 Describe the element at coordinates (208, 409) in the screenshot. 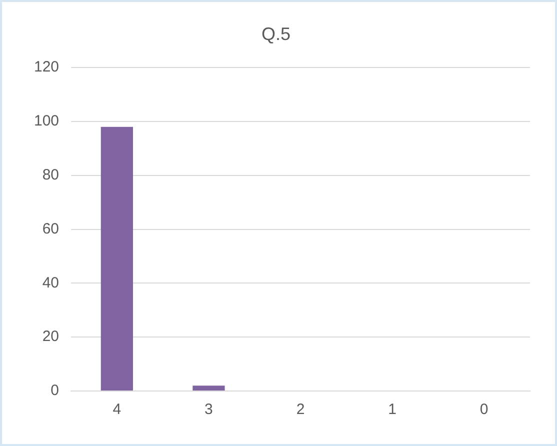

I see `x-tick-label: 3` at that location.